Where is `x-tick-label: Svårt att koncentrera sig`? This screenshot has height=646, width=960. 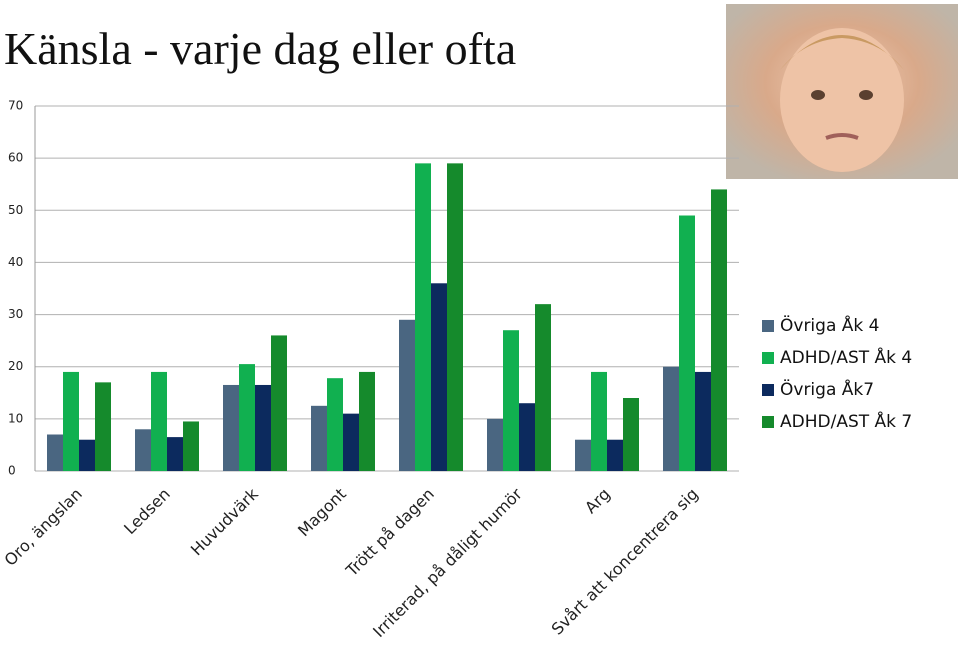
x-tick-label: Svårt att koncentrera sig is located at coordinates (625, 561).